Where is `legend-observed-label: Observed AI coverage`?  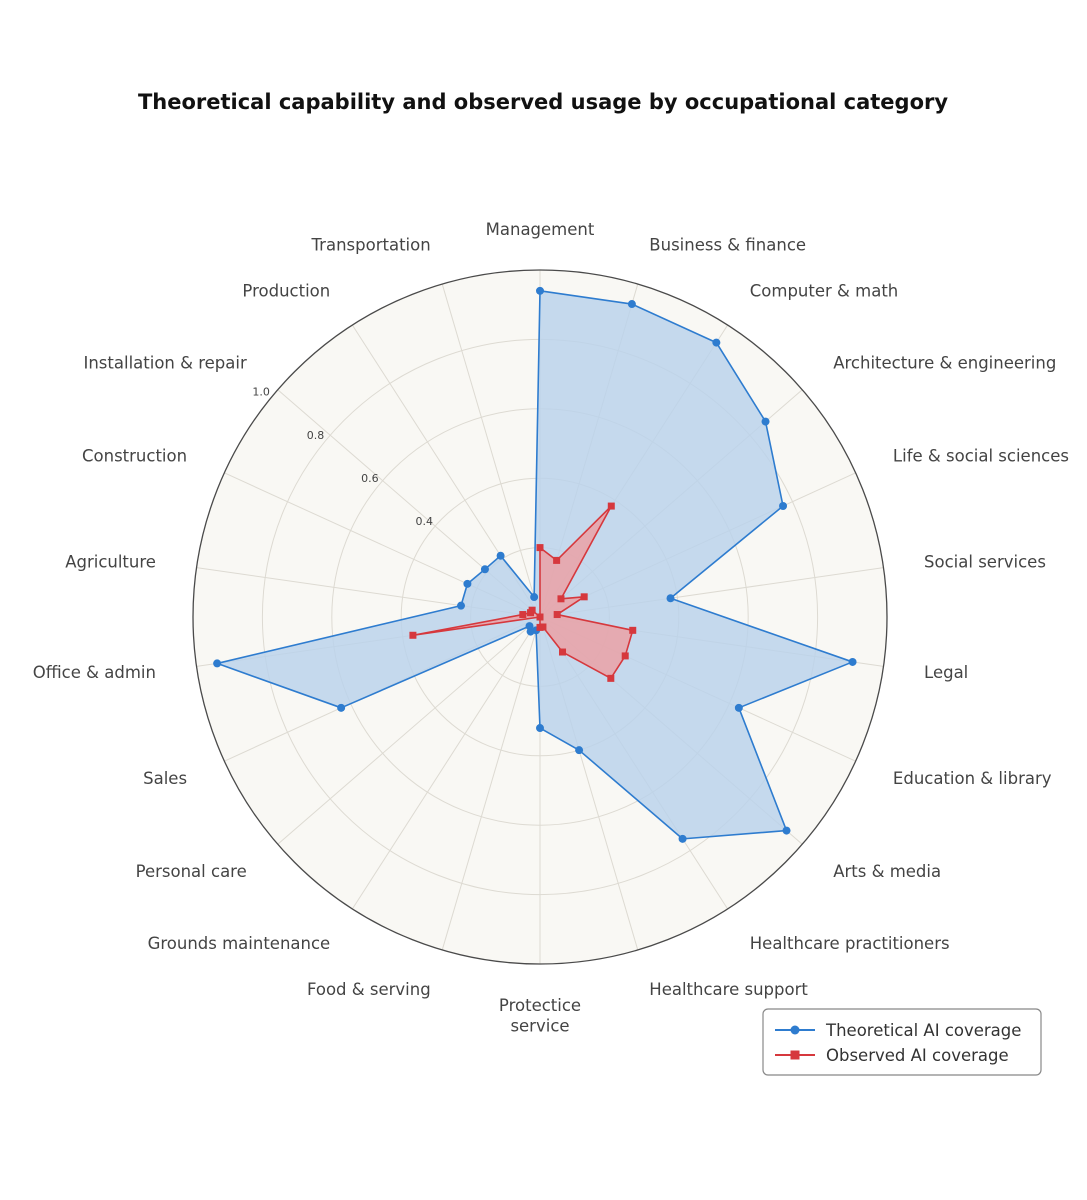
legend-observed-label: Observed AI coverage is located at coordinates (917, 1055).